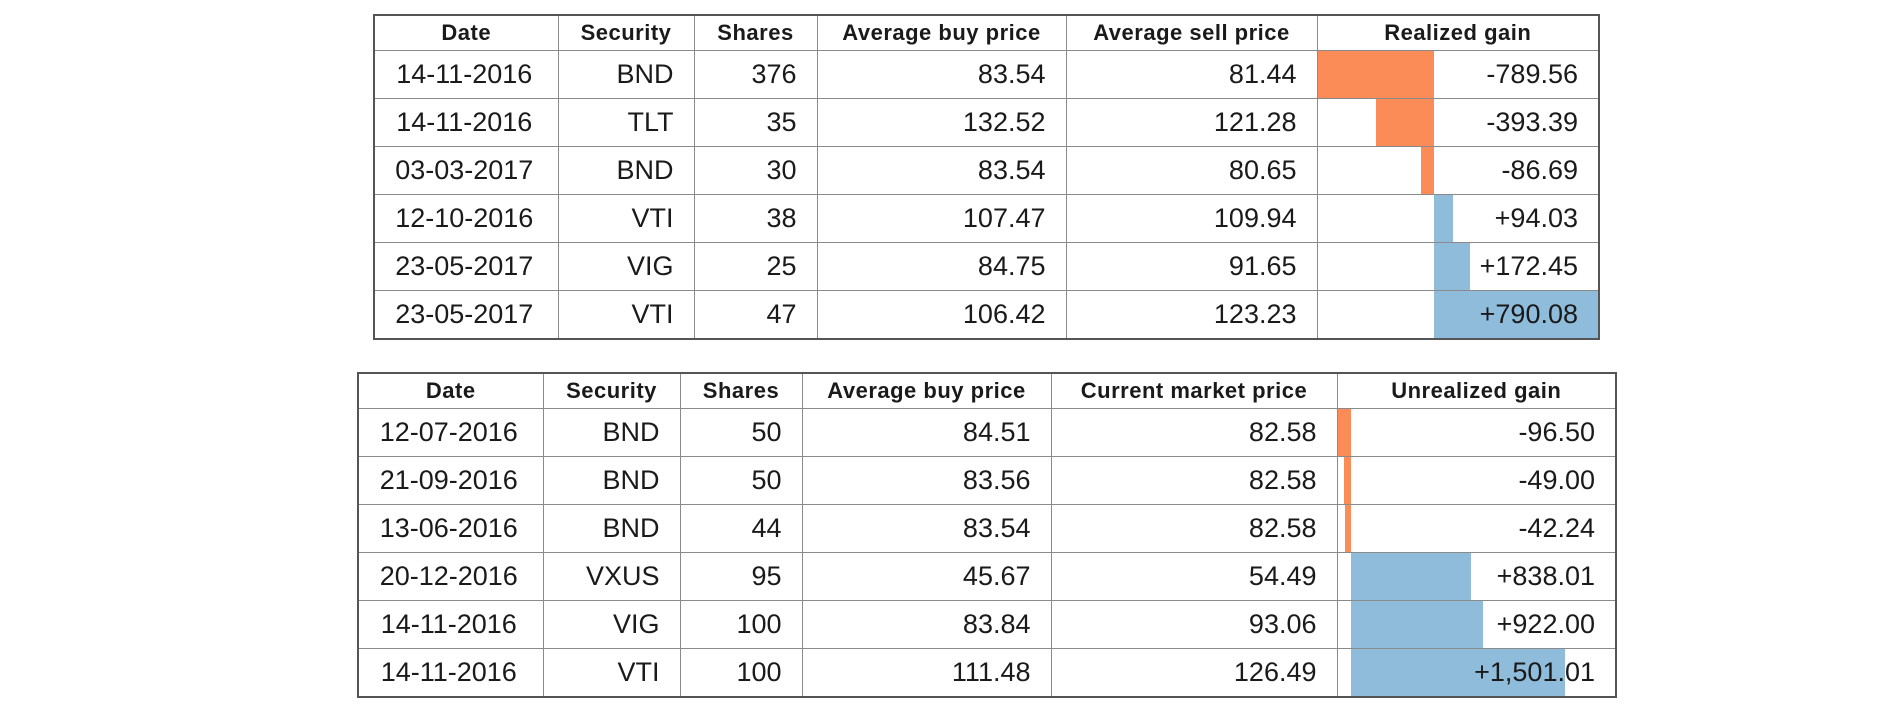 This screenshot has width=1896, height=706. What do you see at coordinates (755, 218) in the screenshot?
I see `shares-cell: 38` at bounding box center [755, 218].